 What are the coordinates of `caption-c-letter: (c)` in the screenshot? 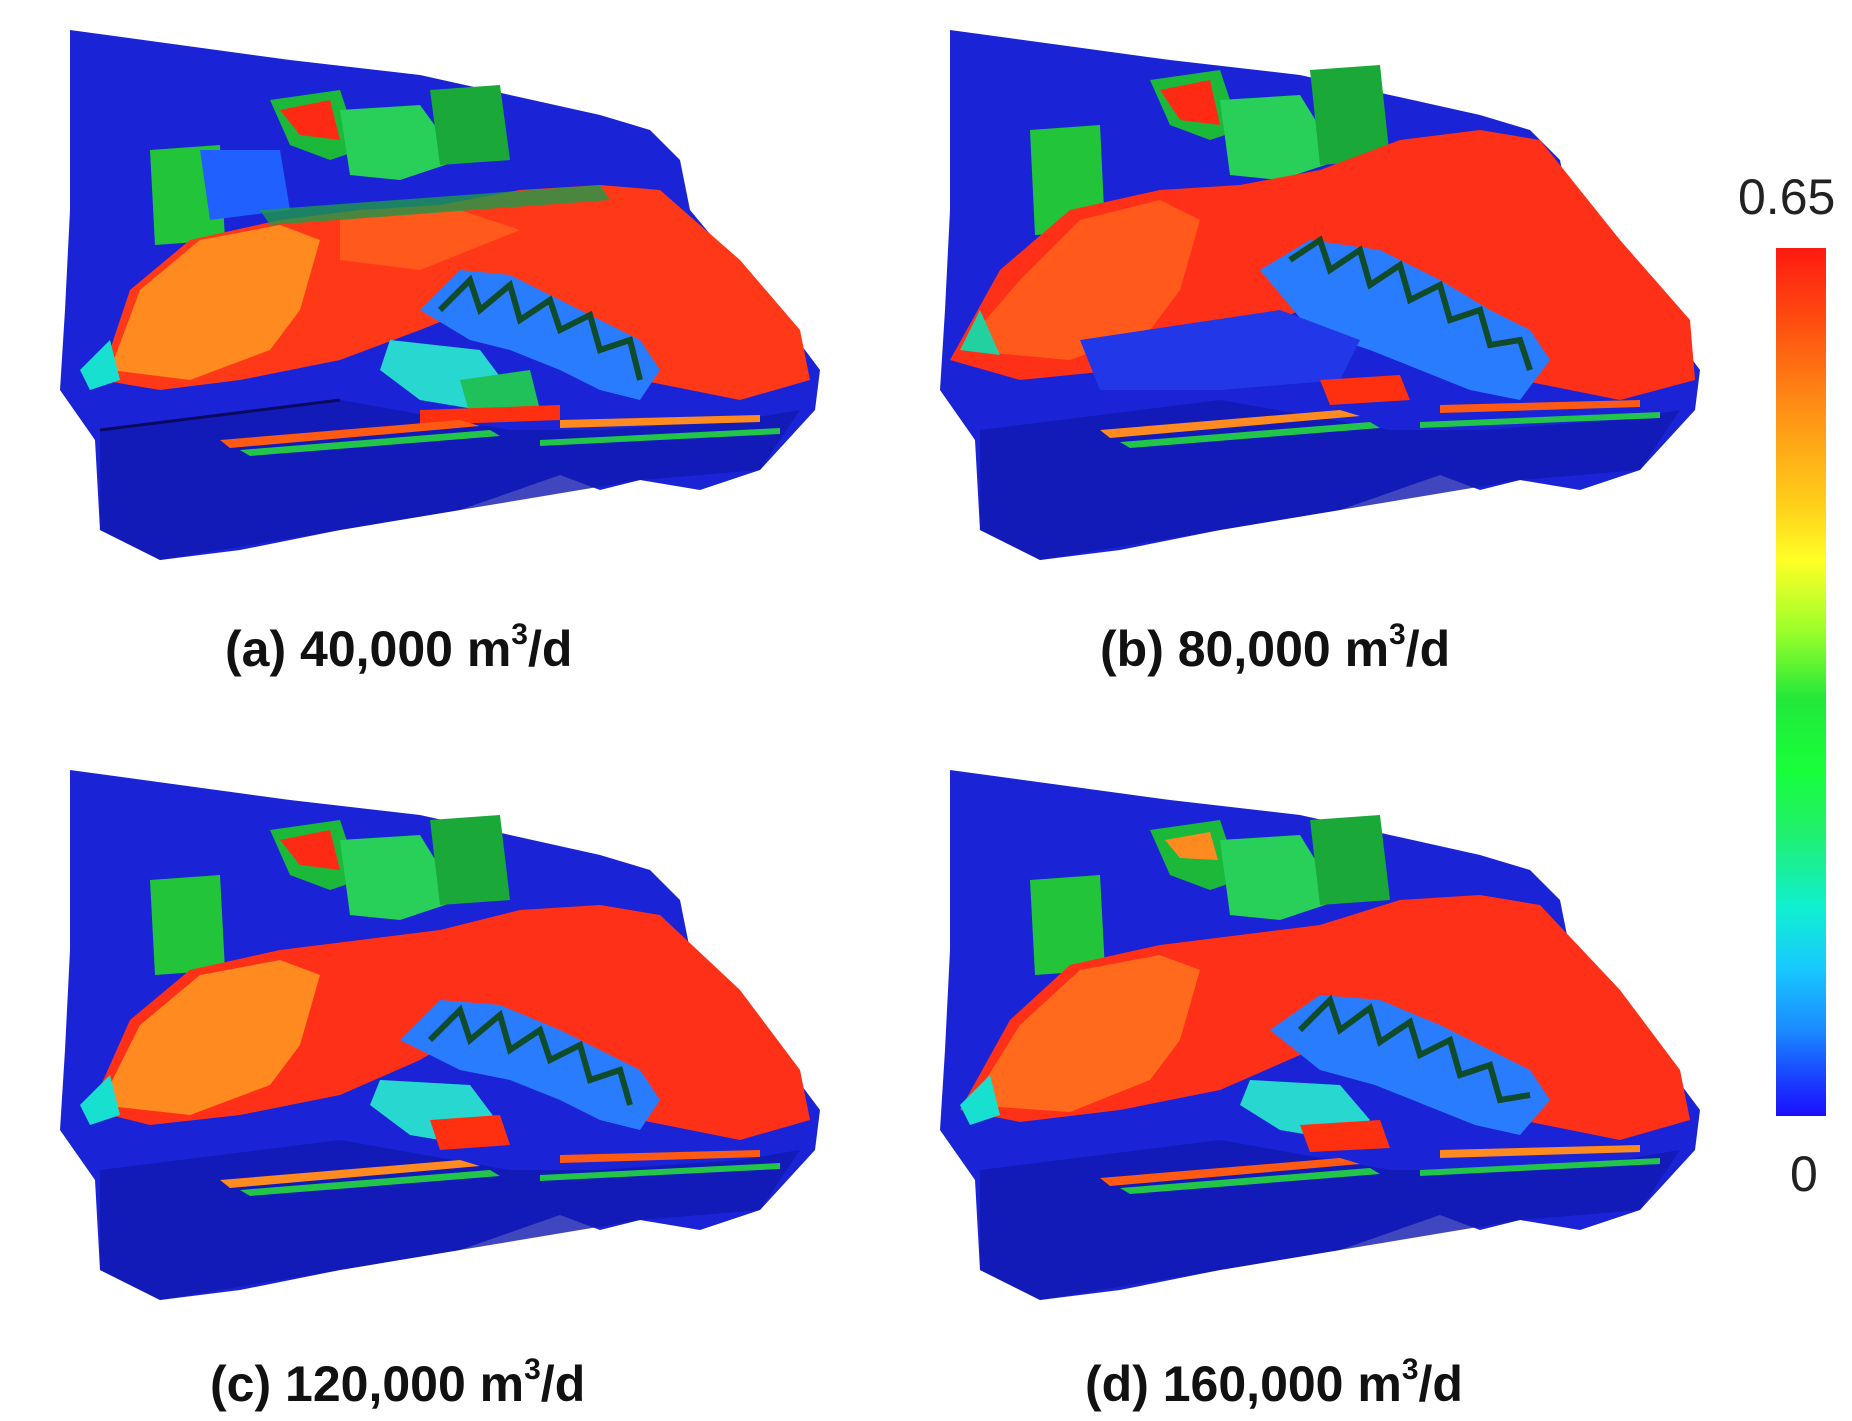 It's located at (241, 1384).